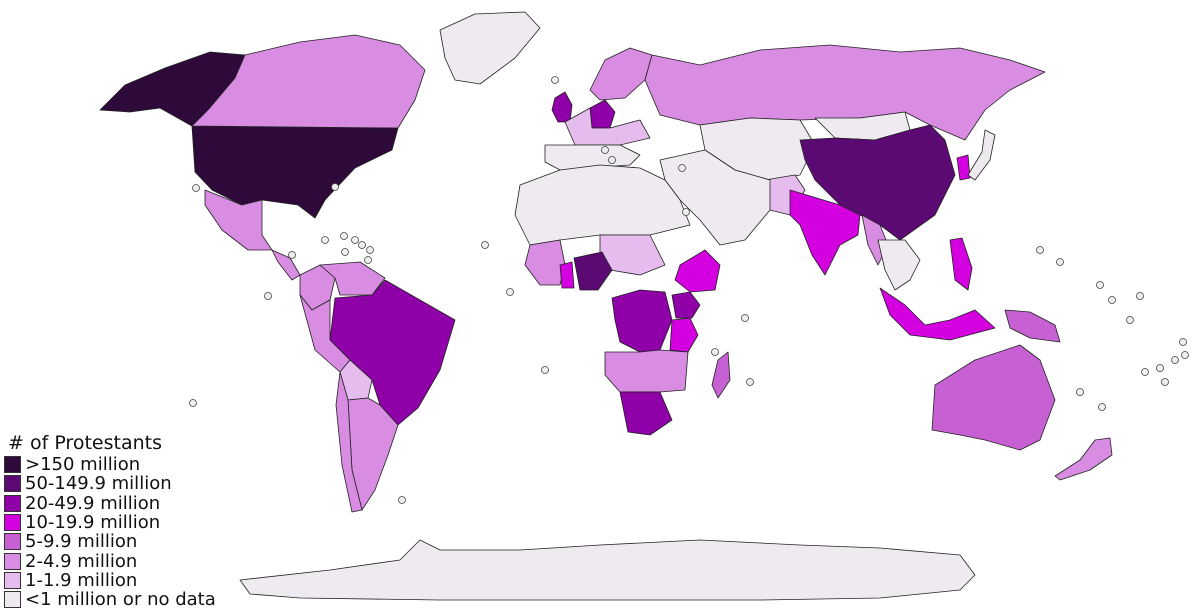  What do you see at coordinates (545, 262) in the screenshot?
I see `region-west-africa` at bounding box center [545, 262].